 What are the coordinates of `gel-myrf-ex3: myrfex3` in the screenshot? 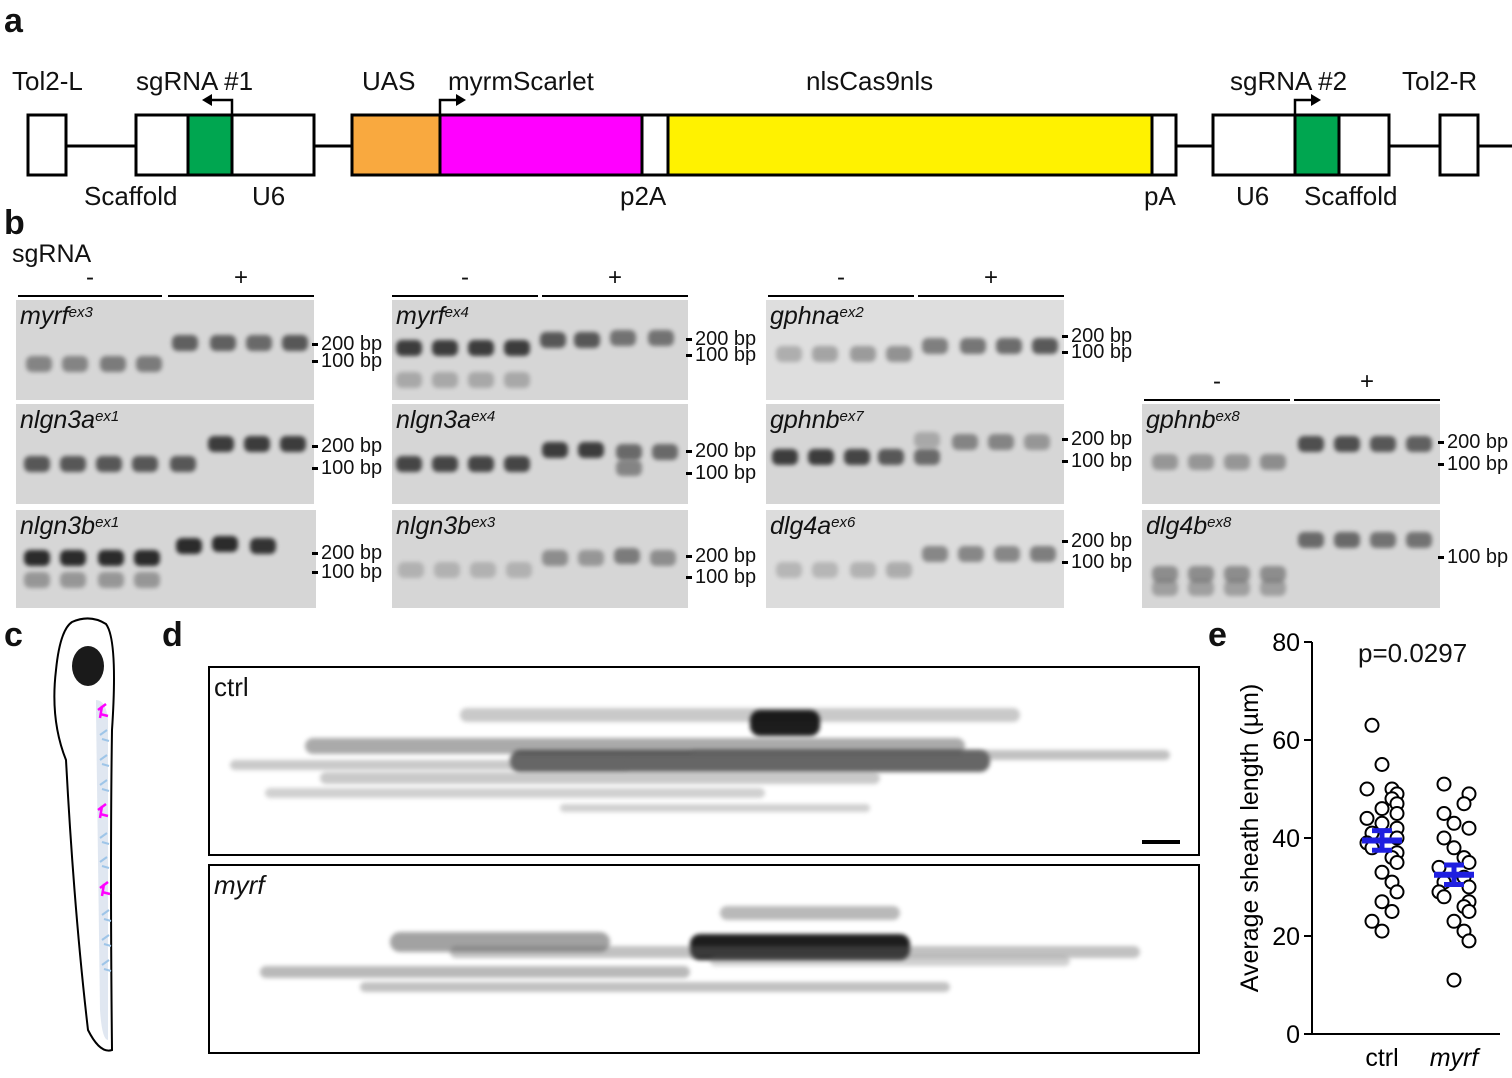 It's located at (165, 350).